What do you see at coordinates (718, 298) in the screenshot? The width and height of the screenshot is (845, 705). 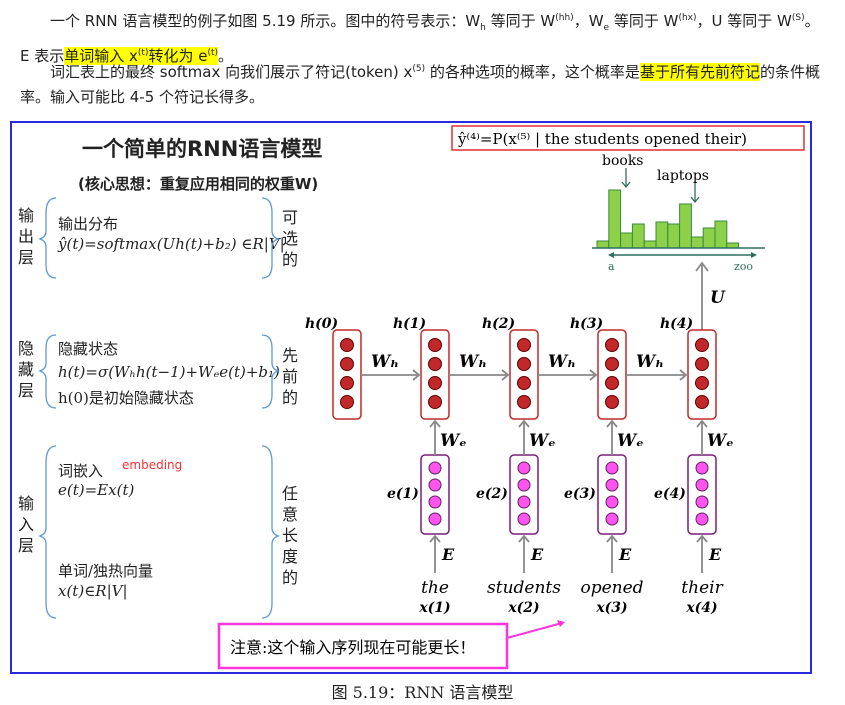 I see `u-label: U` at bounding box center [718, 298].